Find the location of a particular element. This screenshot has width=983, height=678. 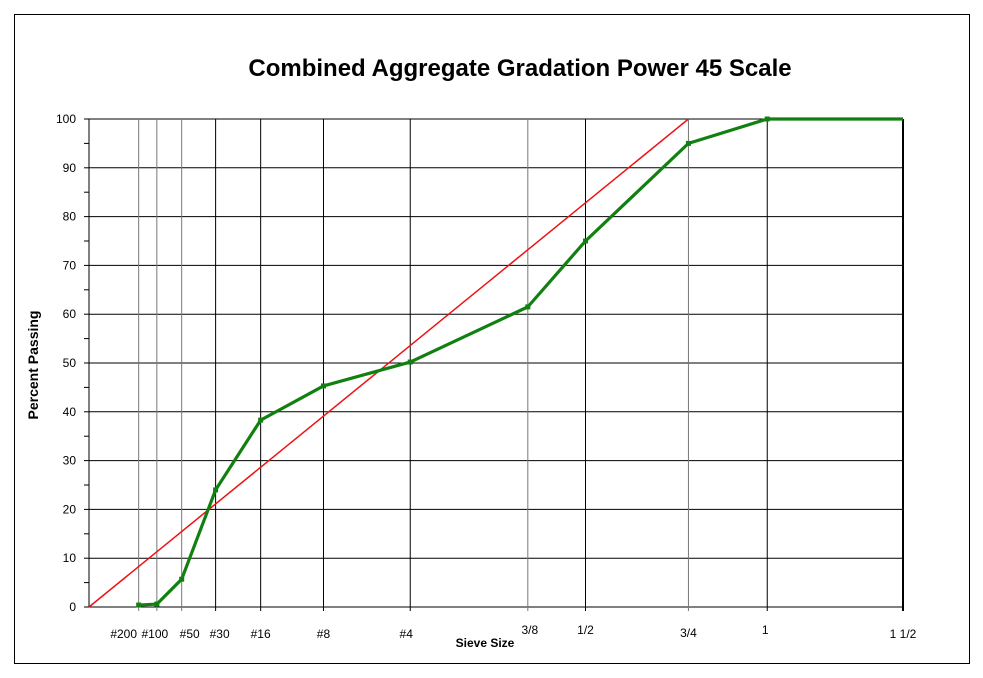

y-axis-label: Percent Passing is located at coordinates (33, 365).